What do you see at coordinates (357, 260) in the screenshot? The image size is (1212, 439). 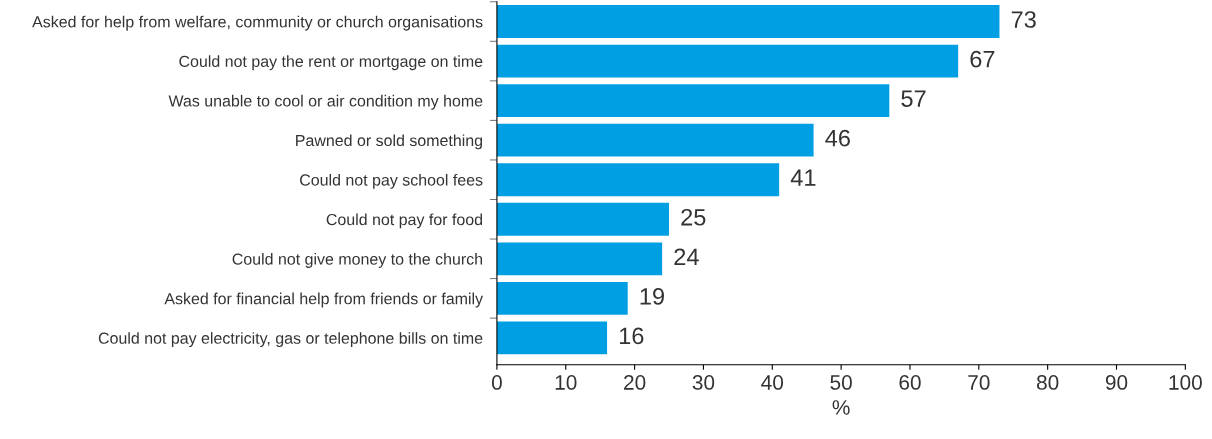 I see `y-tick-label: Could not give money to the church` at bounding box center [357, 260].